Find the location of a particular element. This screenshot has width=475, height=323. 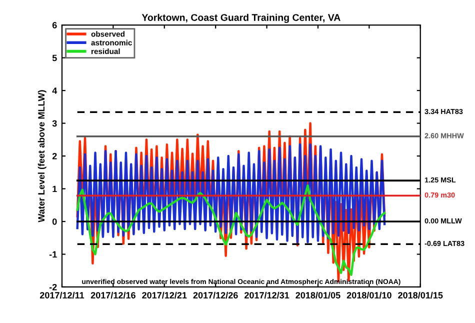

y-tick-label: 5 is located at coordinates (54, 58).